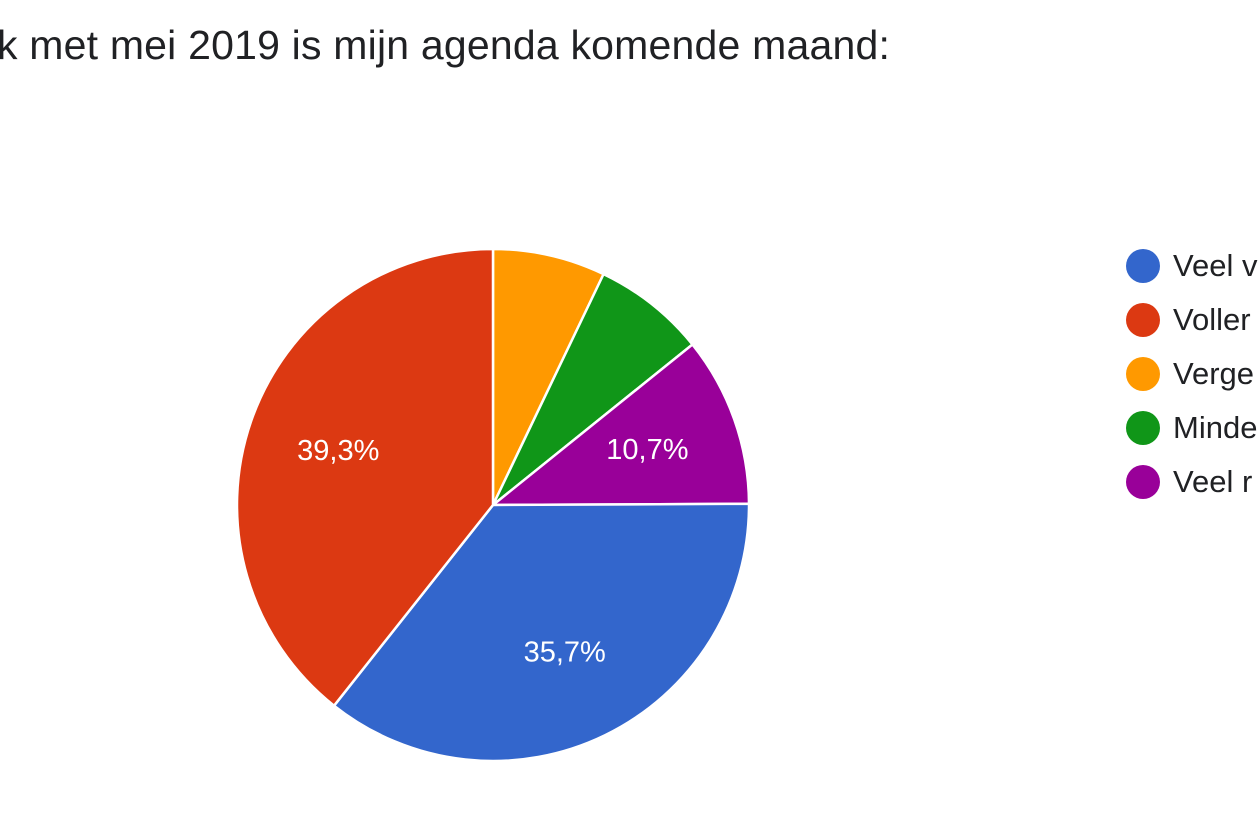 This screenshot has height=840, width=1260. I want to click on slice-value-label: 39,3%, so click(338, 451).